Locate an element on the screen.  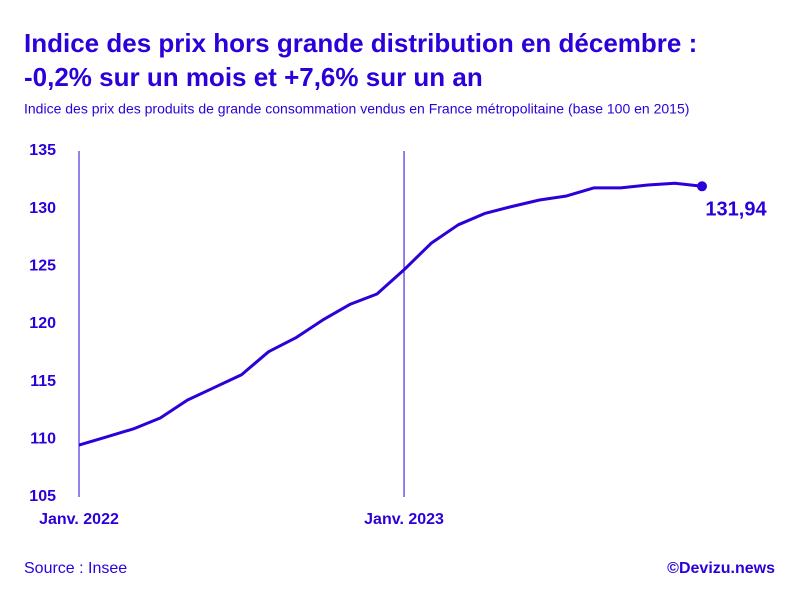
y-tick-label: 120 is located at coordinates (42, 323).